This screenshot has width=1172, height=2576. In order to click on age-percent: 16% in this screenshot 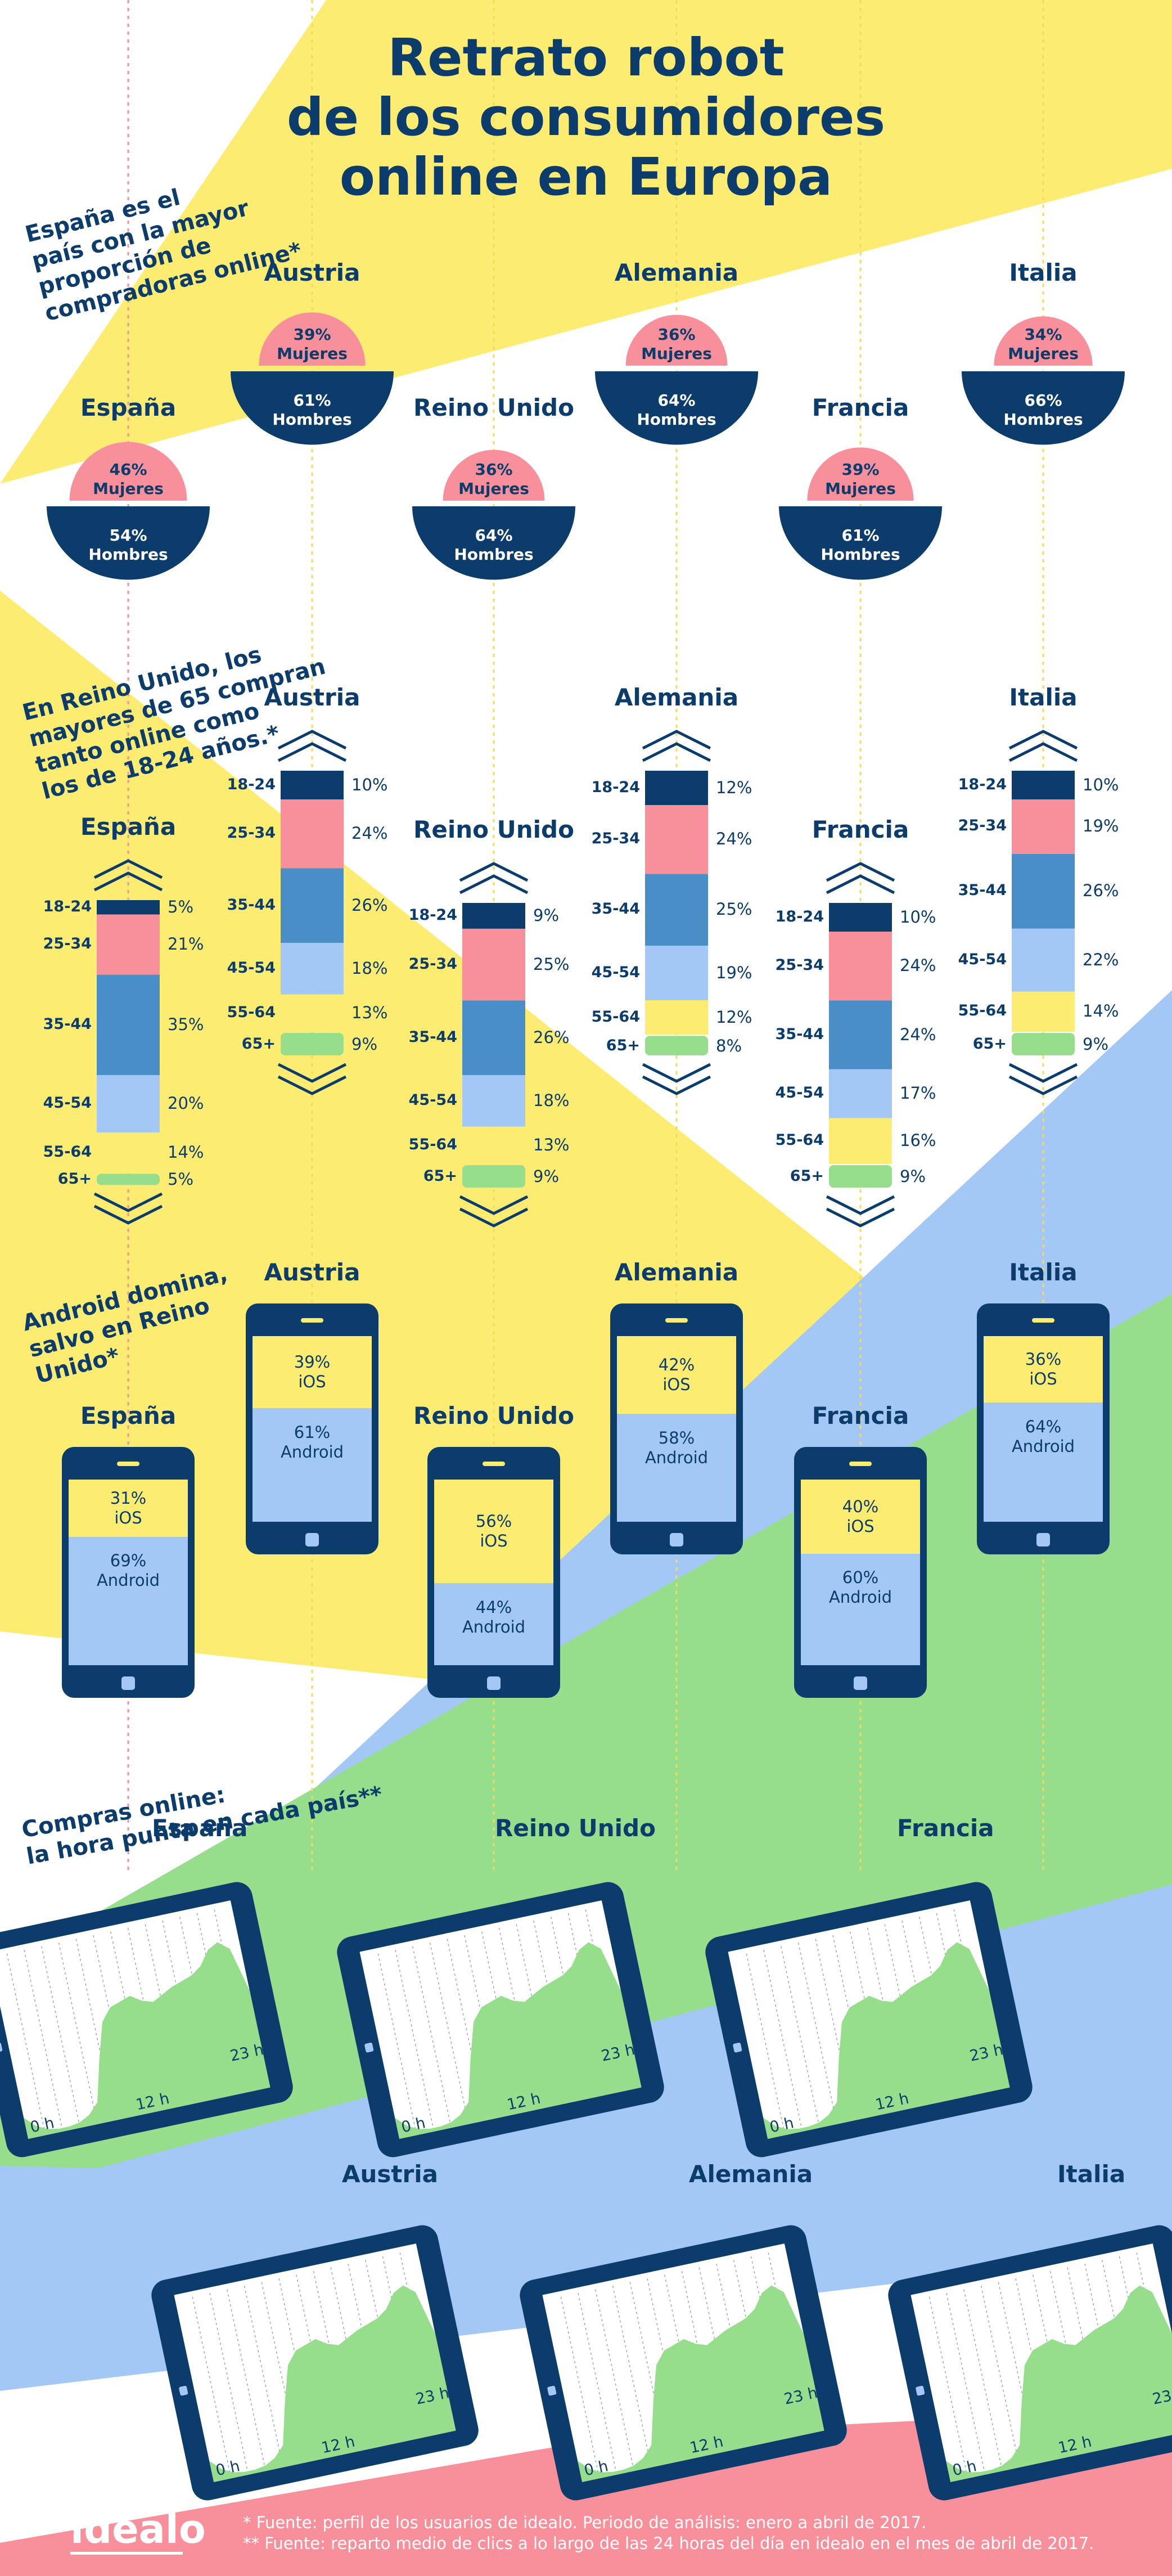, I will do `click(918, 1140)`.